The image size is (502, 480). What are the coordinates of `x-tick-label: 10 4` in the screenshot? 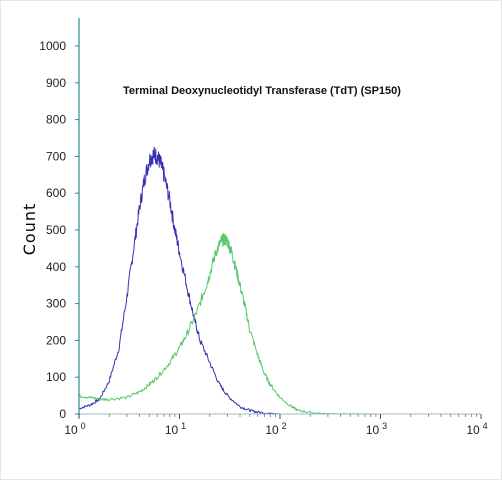 It's located at (476, 429).